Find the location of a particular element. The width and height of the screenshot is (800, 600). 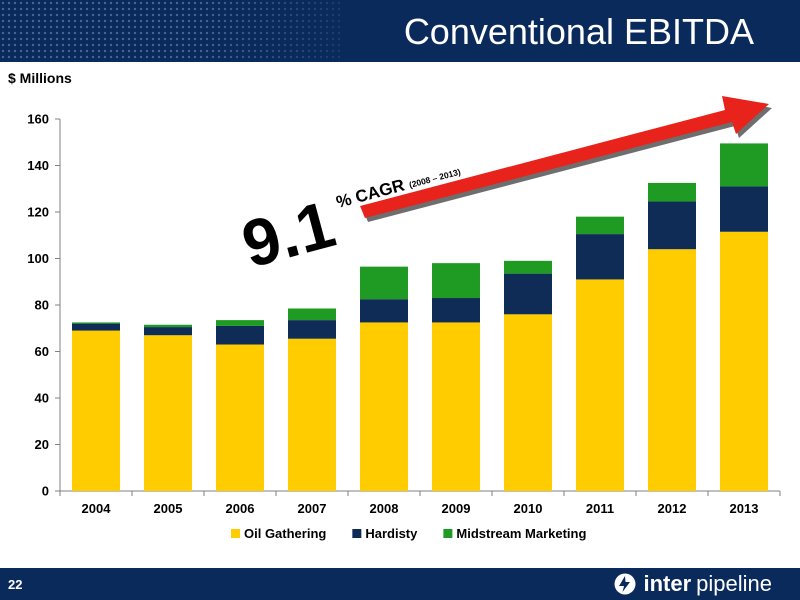

bar-midstream-marketing-2004 is located at coordinates (96, 323).